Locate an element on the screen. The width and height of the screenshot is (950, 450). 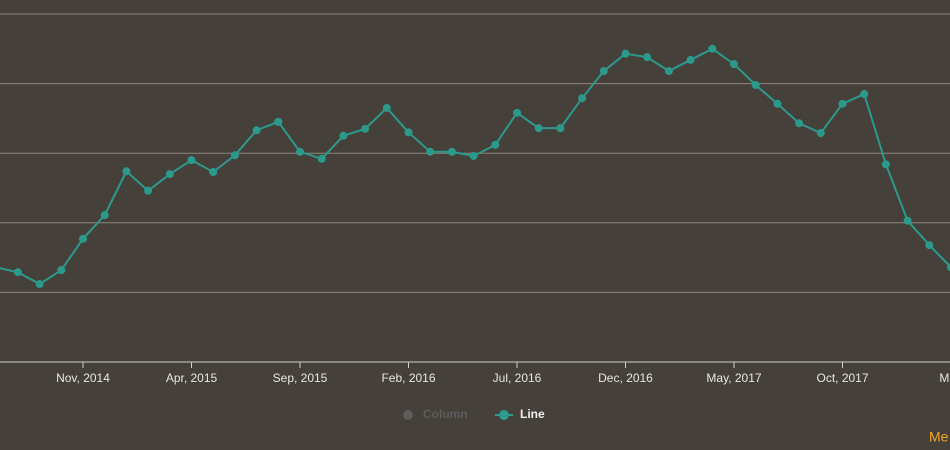
x-tick-label: Oct, 2017 is located at coordinates (842, 378).